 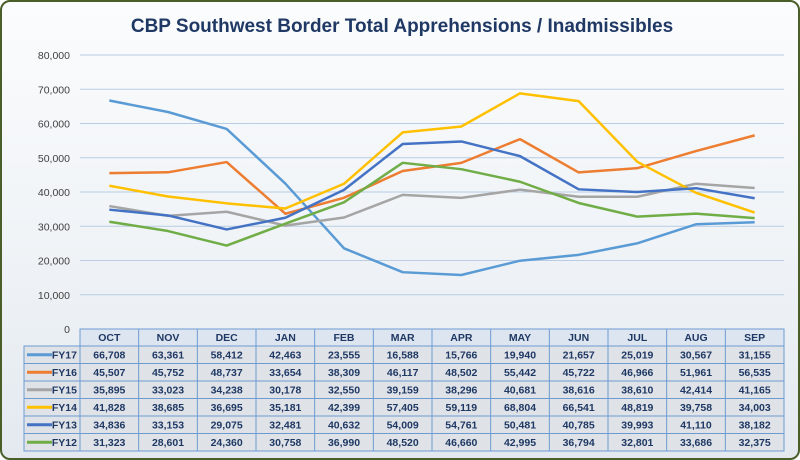 I want to click on x-tick-label: NOV, so click(x=168, y=338).